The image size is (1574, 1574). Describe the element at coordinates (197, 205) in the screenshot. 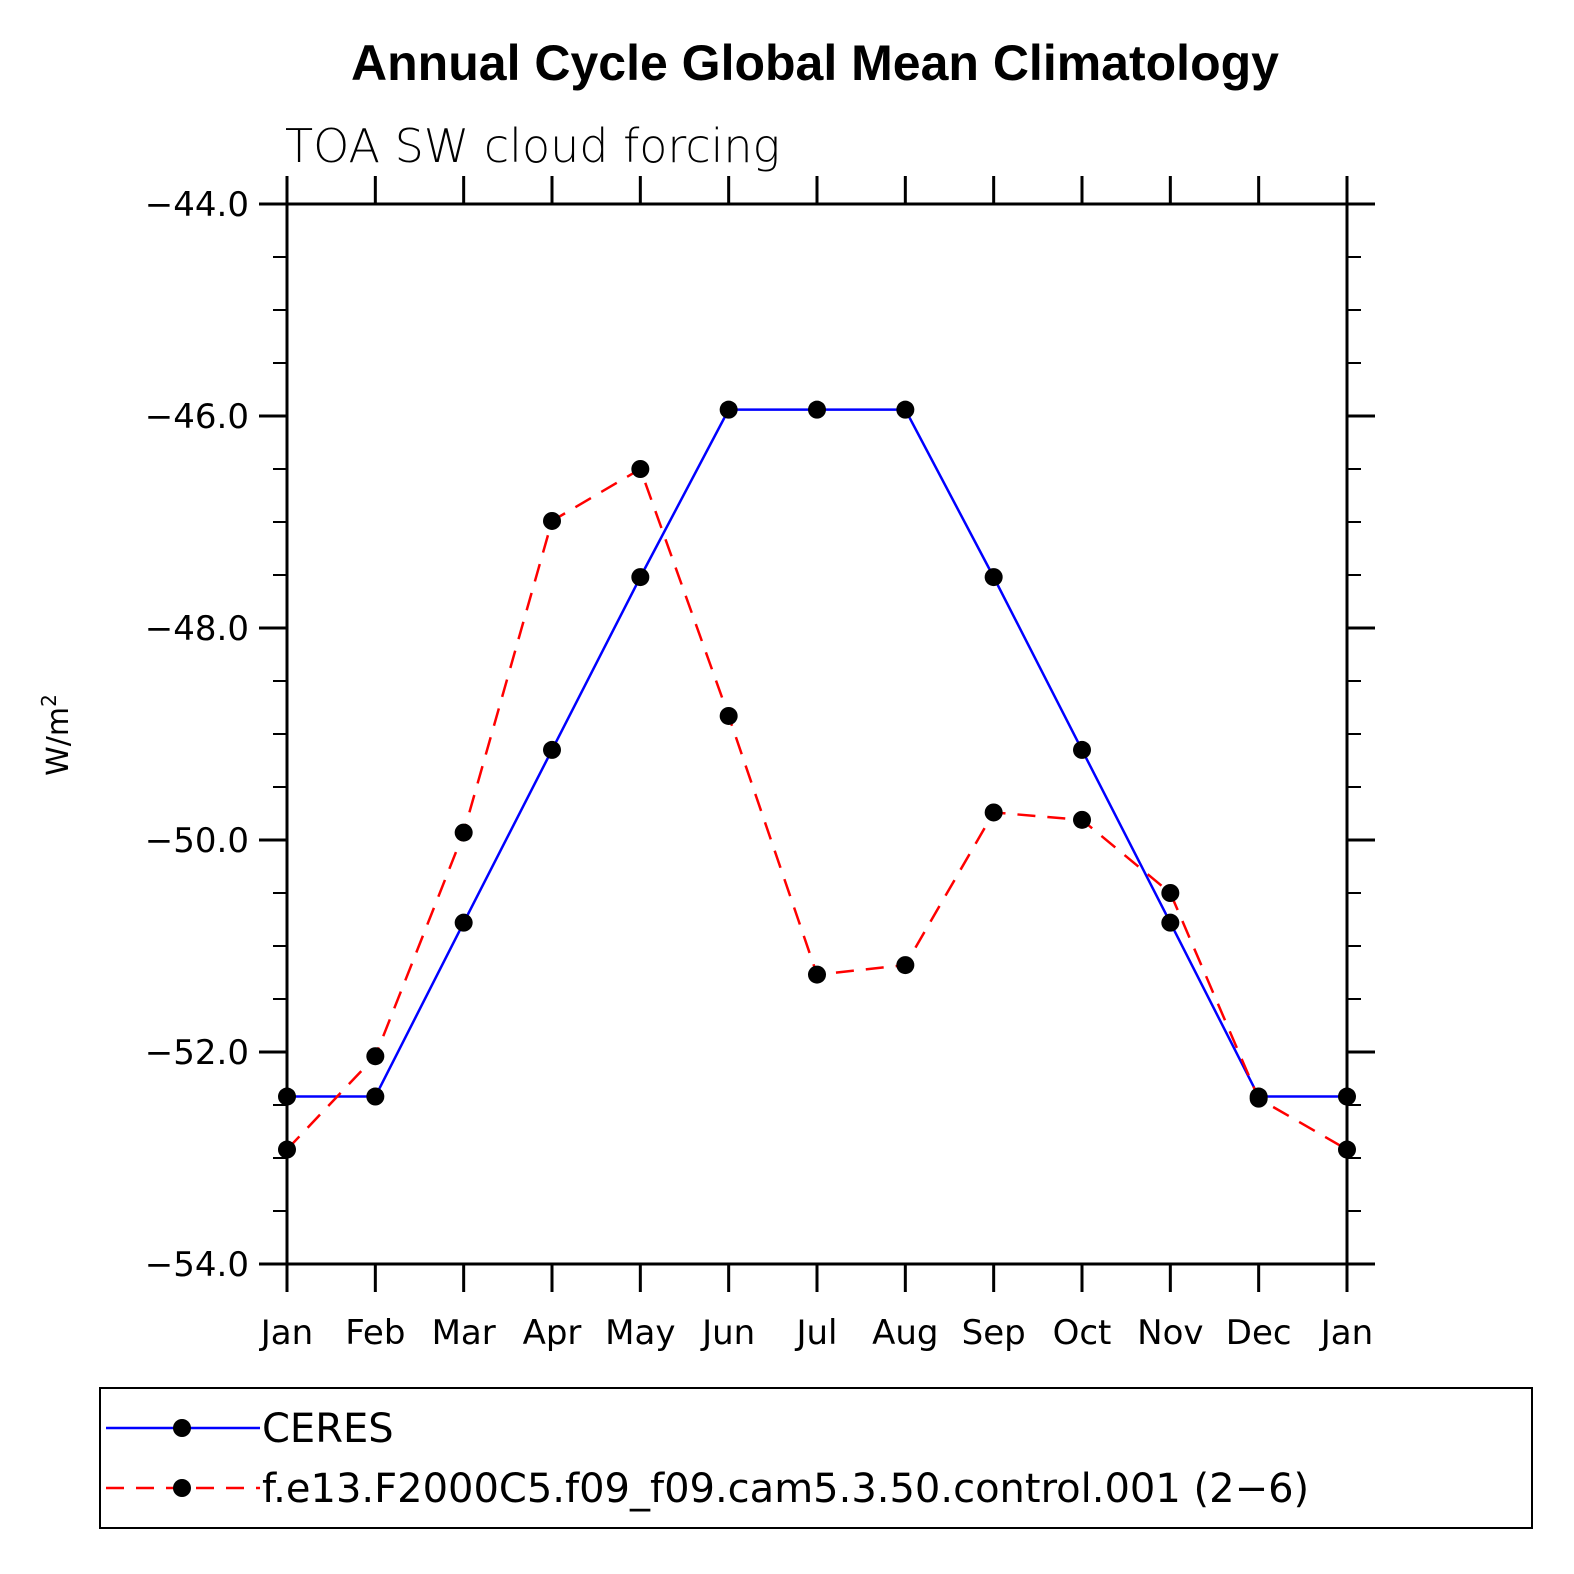

I see `y-tick-label: −44.0` at that location.